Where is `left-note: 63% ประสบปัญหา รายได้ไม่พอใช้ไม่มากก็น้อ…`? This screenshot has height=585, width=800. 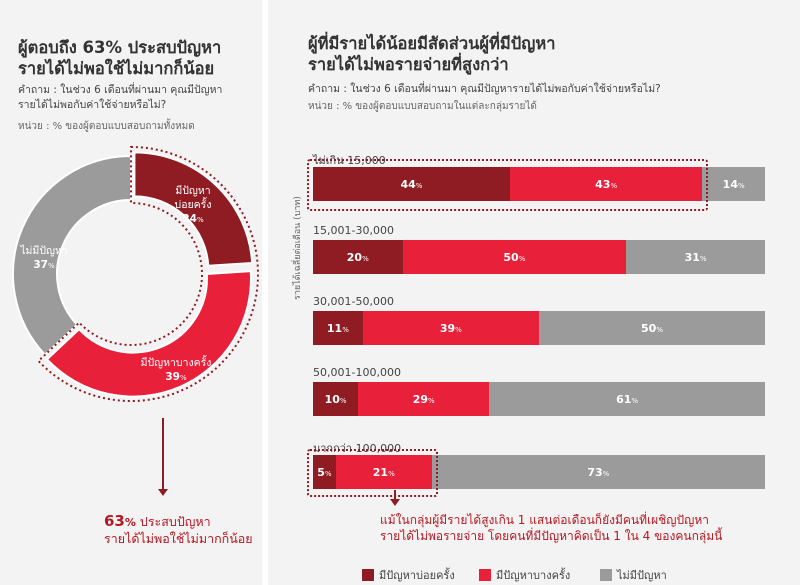 left-note: 63% ประสบปัญหา รายได้ไม่พอใช้ไม่มากก็น้อ… is located at coordinates (178, 529).